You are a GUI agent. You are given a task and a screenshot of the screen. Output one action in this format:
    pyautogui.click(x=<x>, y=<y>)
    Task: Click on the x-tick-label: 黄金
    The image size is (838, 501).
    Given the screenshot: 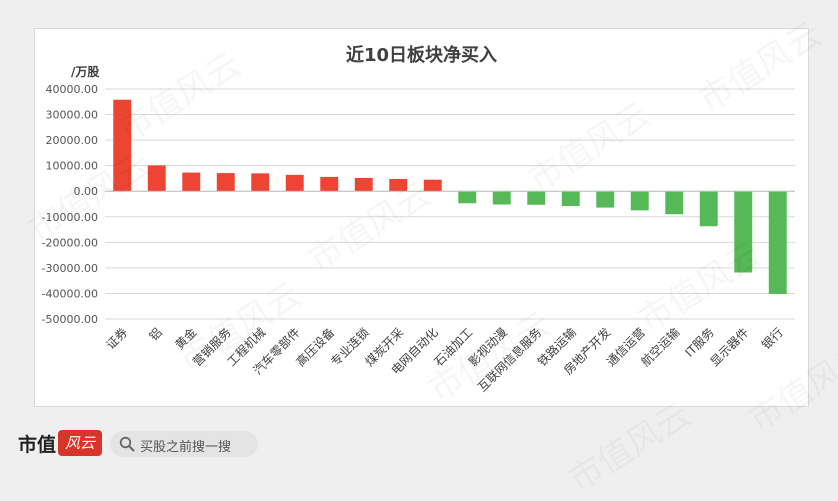 What is the action you would take?
    pyautogui.click(x=186, y=339)
    